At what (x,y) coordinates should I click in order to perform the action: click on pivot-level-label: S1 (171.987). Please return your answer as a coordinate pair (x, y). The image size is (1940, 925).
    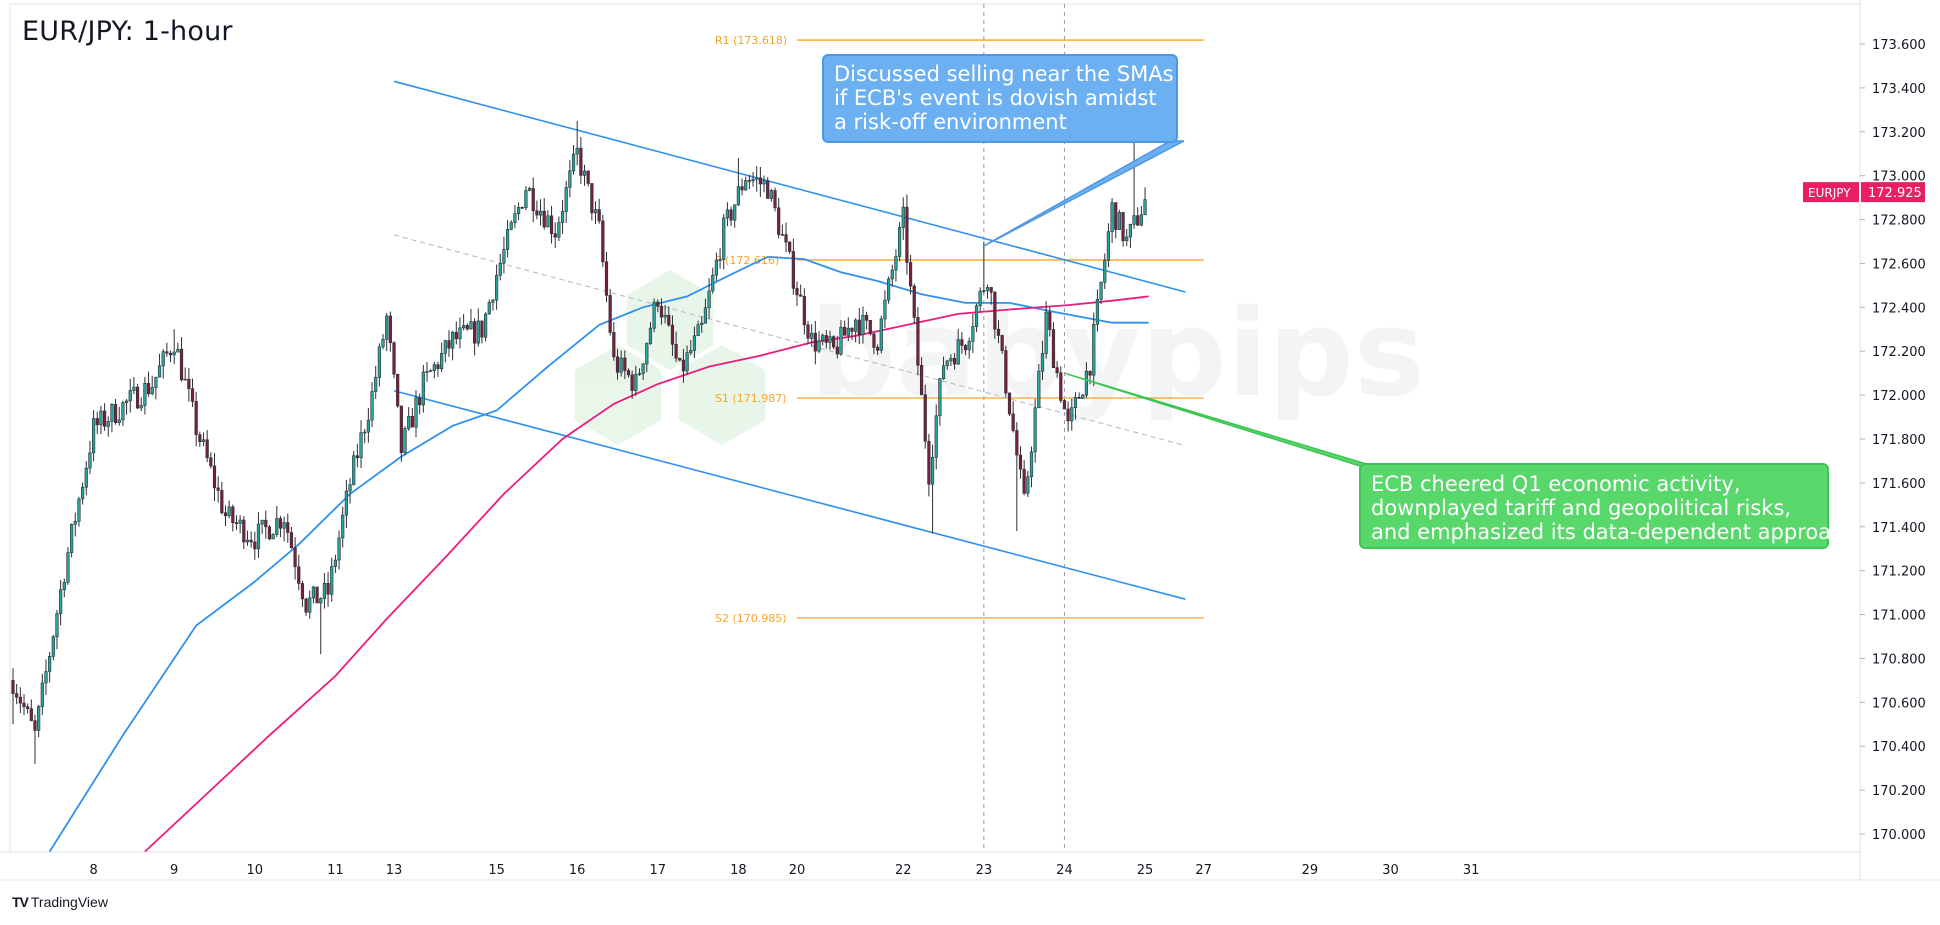
    Looking at the image, I should click on (751, 398).